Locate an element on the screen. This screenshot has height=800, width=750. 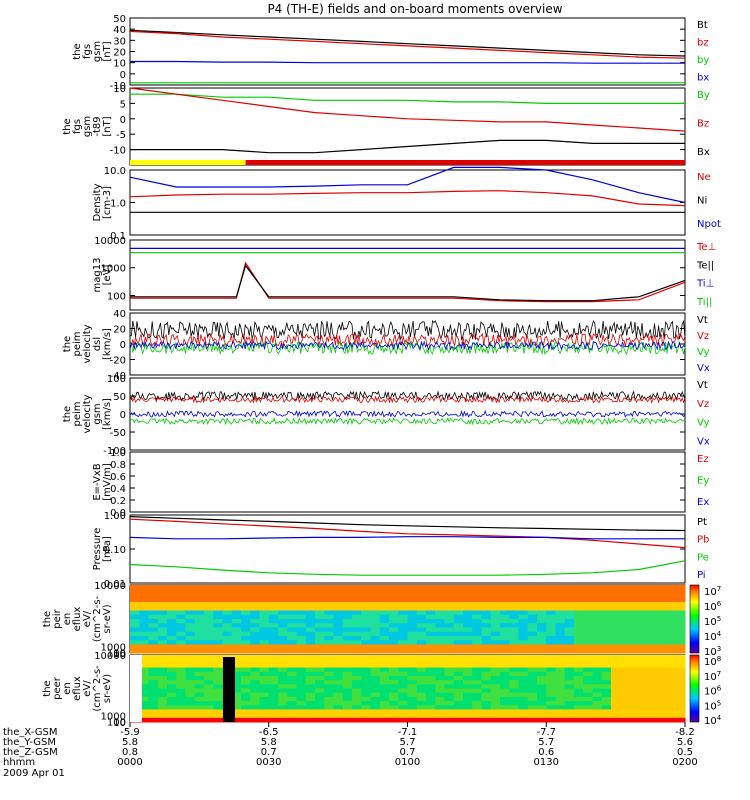
y-axis-label: gsm is located at coordinates (97, 413).